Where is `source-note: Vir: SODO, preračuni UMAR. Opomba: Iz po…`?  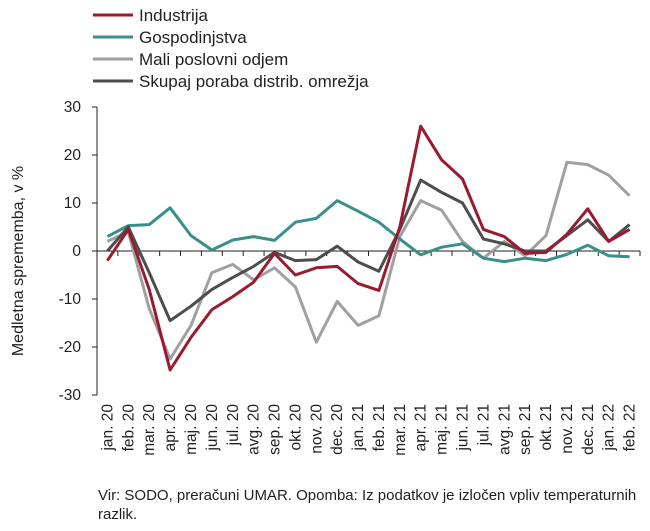 source-note: Vir: SODO, preračuni UMAR. Opomba: Iz po… is located at coordinates (367, 505).